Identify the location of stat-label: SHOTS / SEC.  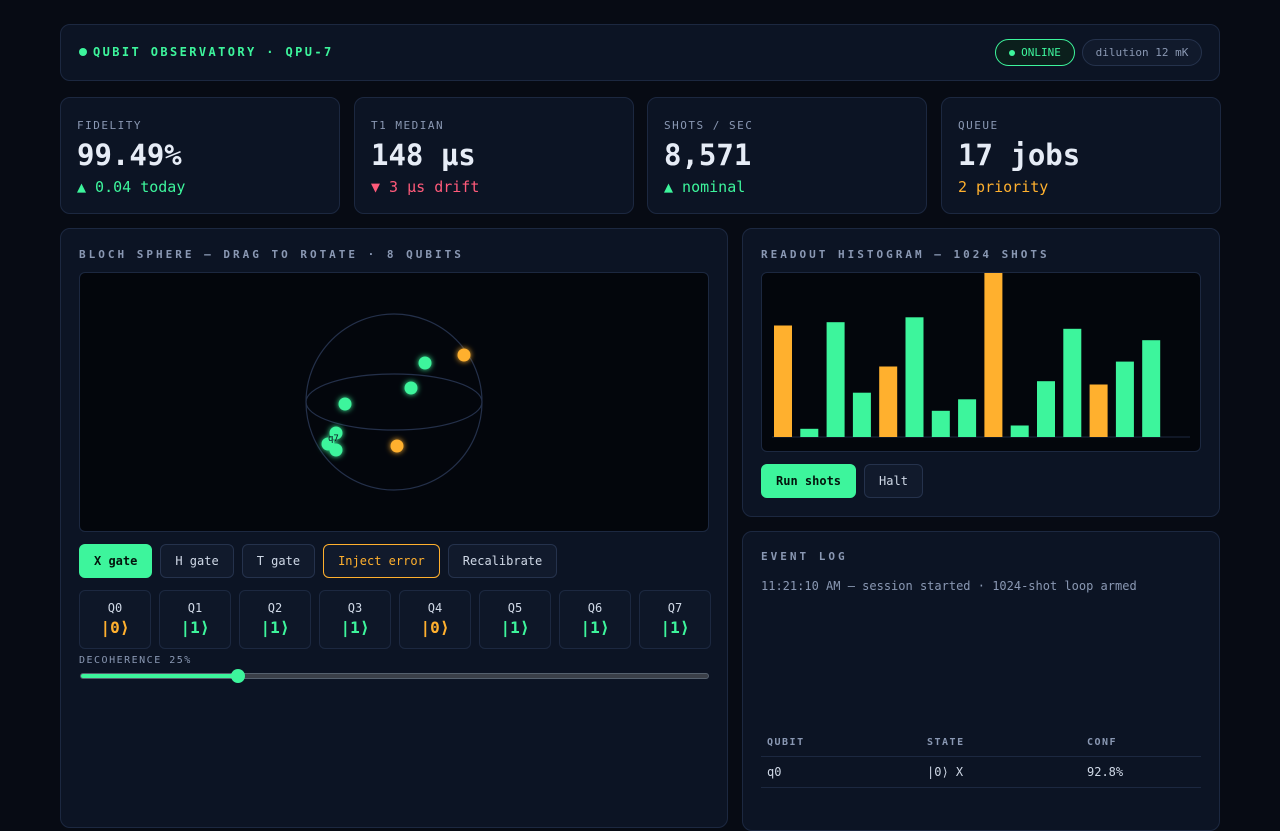
(709, 125).